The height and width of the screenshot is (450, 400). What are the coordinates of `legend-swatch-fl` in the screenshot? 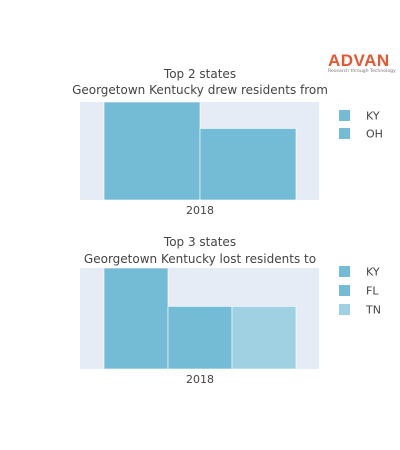 It's located at (344, 290).